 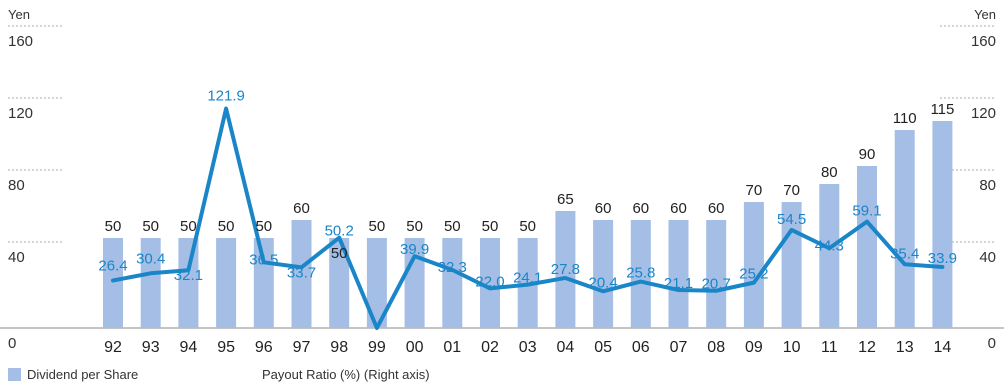 I want to click on bar-value-label-95: 50, so click(x=226, y=226).